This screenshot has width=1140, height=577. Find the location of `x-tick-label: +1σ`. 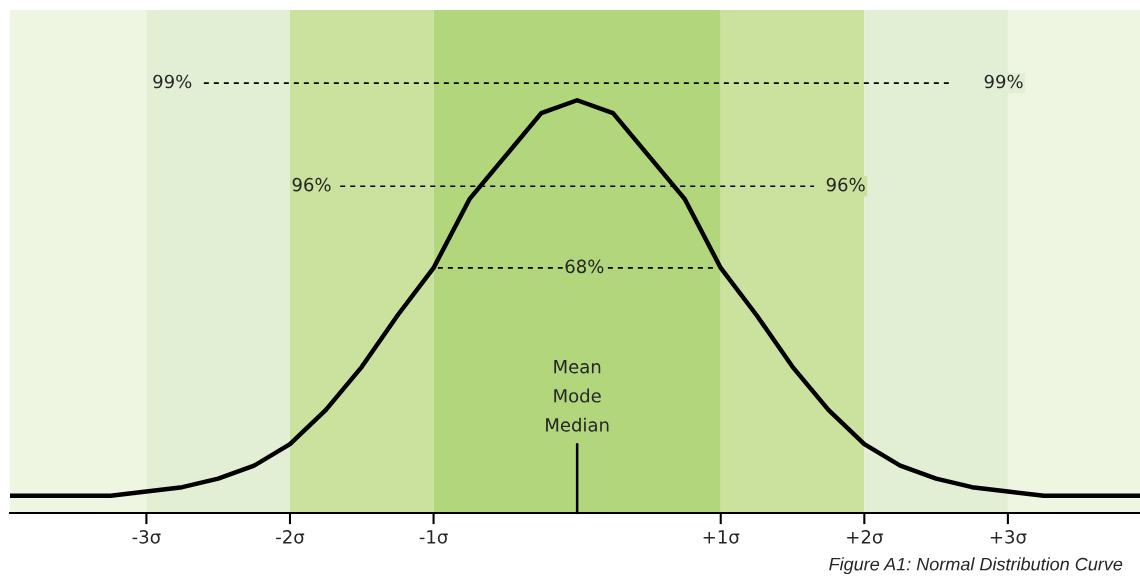

x-tick-label: +1σ is located at coordinates (721, 537).